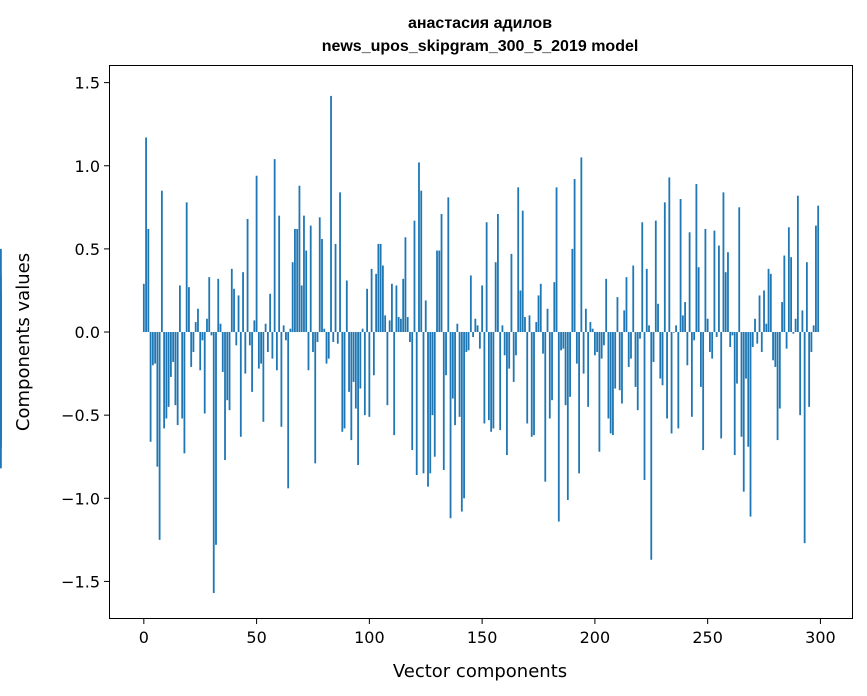  I want to click on x-axis-ticks: 0 50 100 150 200 250 300, so click(487, 632).